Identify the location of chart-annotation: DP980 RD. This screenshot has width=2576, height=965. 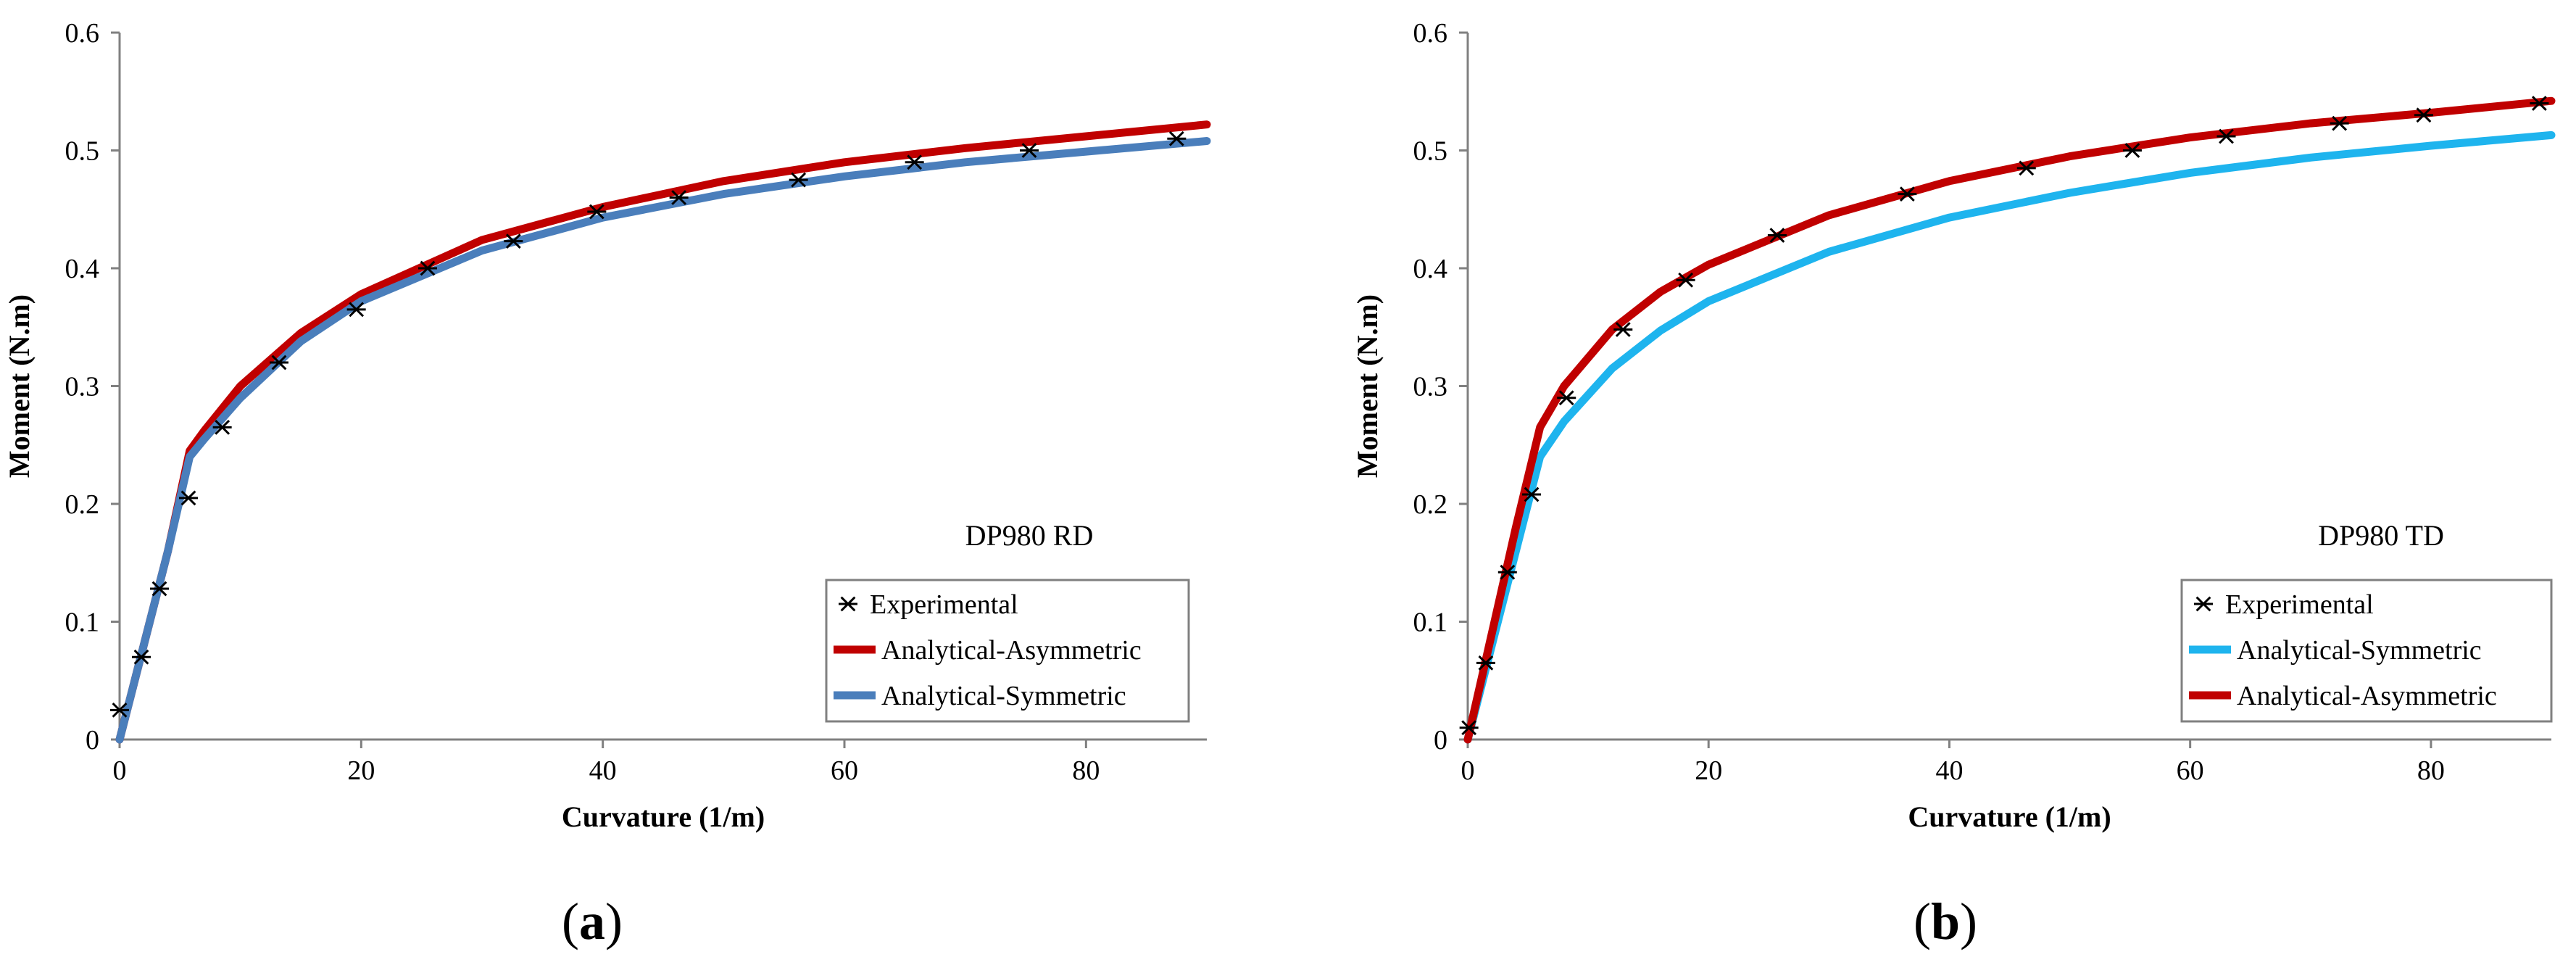
(1029, 535).